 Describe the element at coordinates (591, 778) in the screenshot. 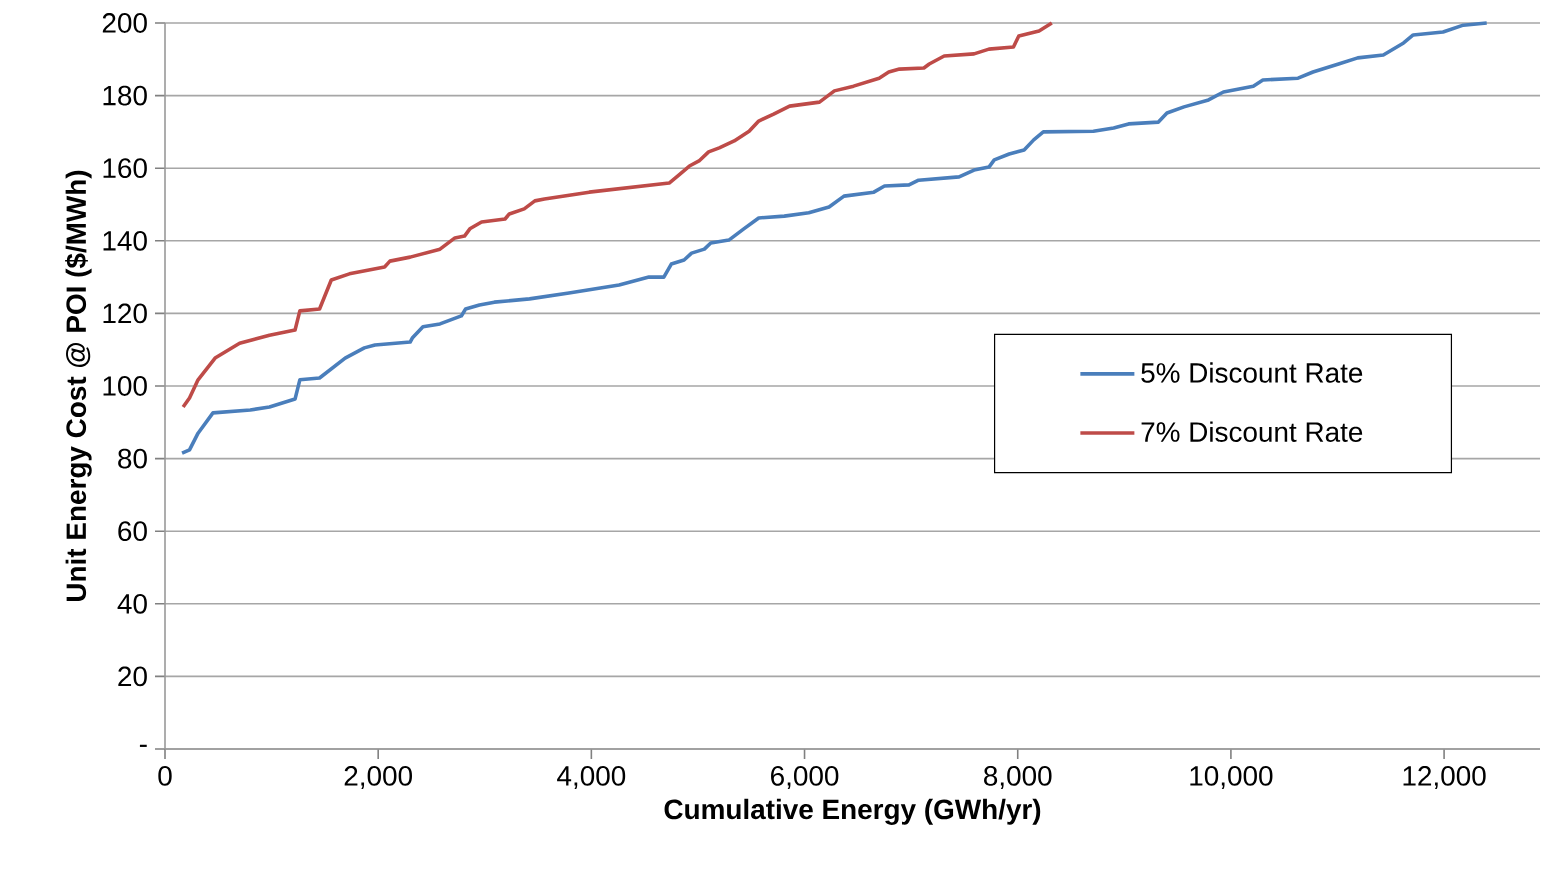

I see `x-tick-label: 4,000` at that location.